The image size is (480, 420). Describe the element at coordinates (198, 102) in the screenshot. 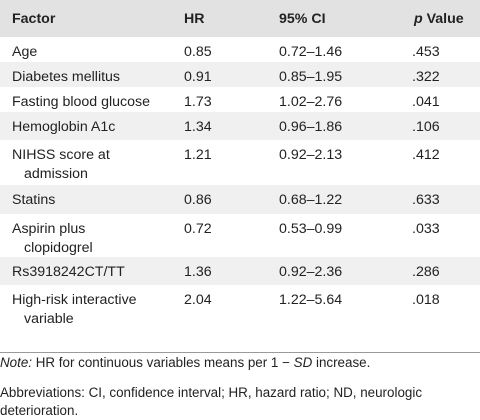

I see `cell-hr: 1.73` at that location.